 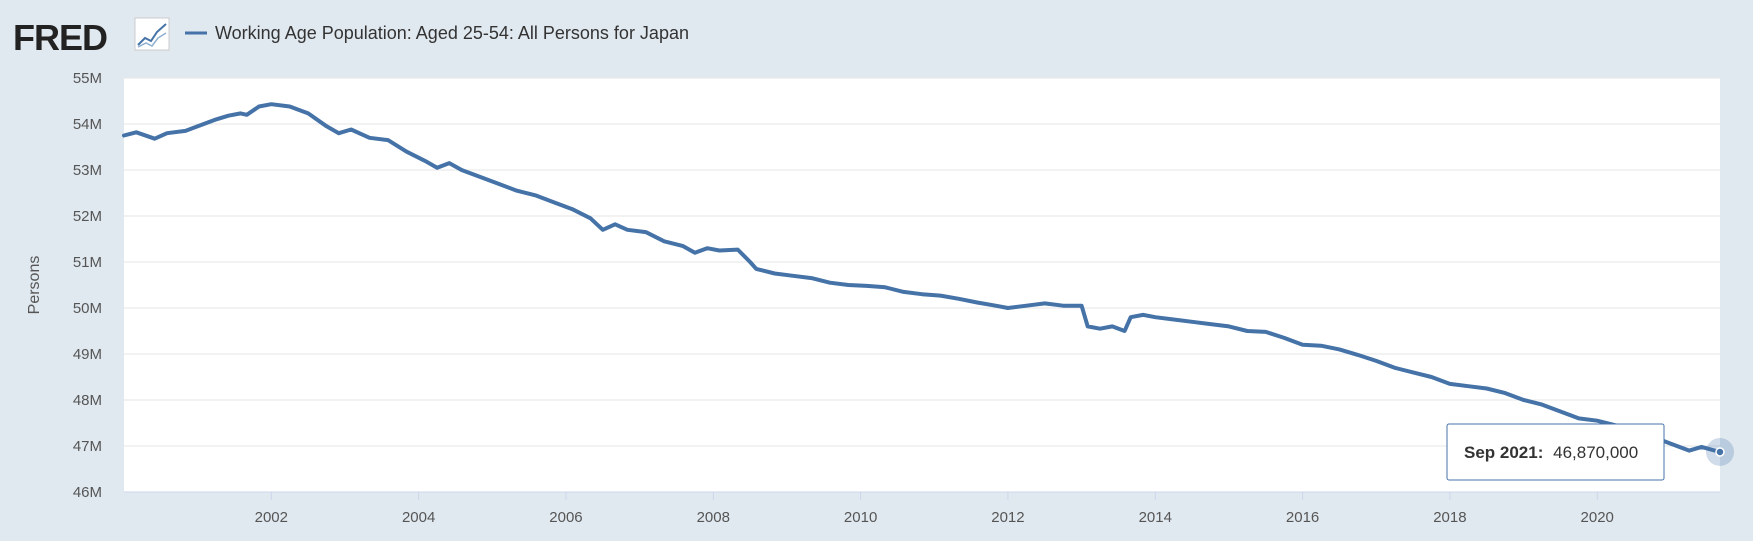 What do you see at coordinates (1503, 452) in the screenshot?
I see `tooltip-date: Sep 2021:` at bounding box center [1503, 452].